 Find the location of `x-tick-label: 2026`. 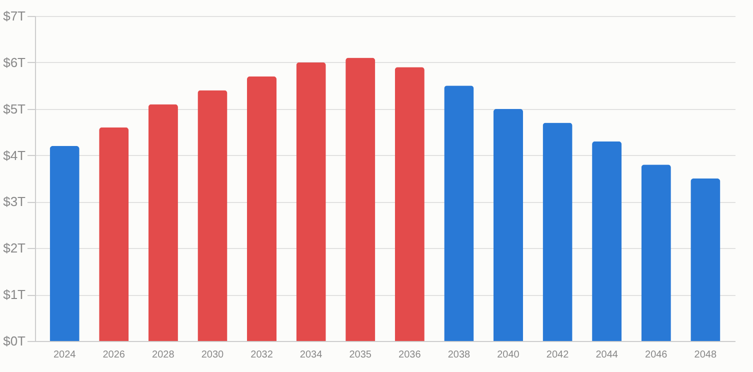

x-tick-label: 2026 is located at coordinates (114, 355).